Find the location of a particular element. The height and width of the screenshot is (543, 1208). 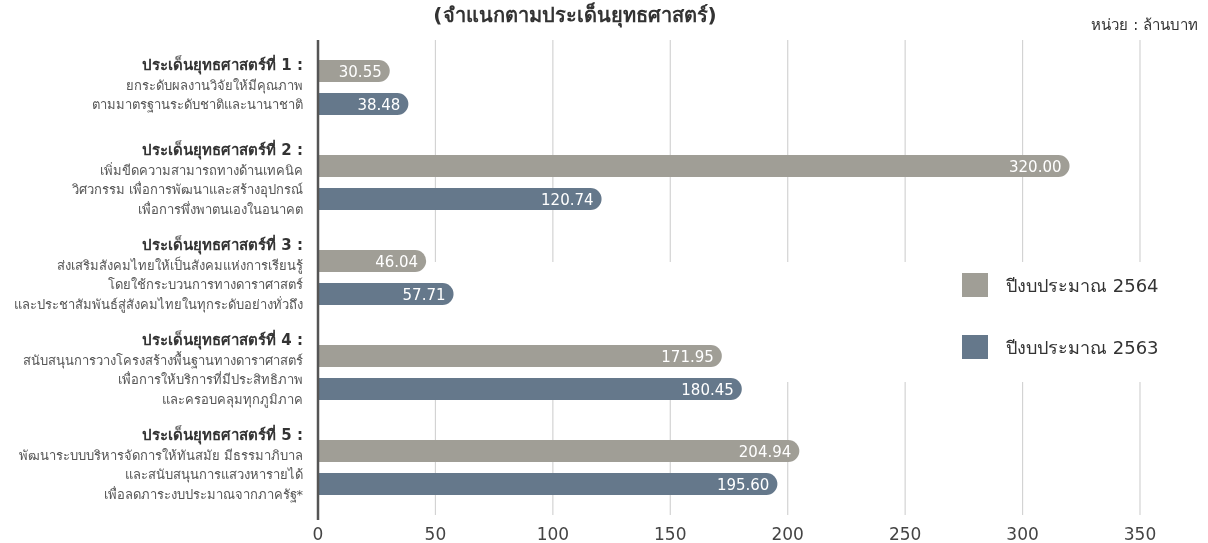

y-tick-label: ประเด็นยุทธศาสตร์ที่ 5 : พัฒนาระบบบริหารจัดการให้ทันสมัย มีธรรมาภิบาล และสนับสนุนการแสวงหารายได้ เพื่อลดภาระงบประมาณจากภาครัฐ* is located at coordinates (161, 463).